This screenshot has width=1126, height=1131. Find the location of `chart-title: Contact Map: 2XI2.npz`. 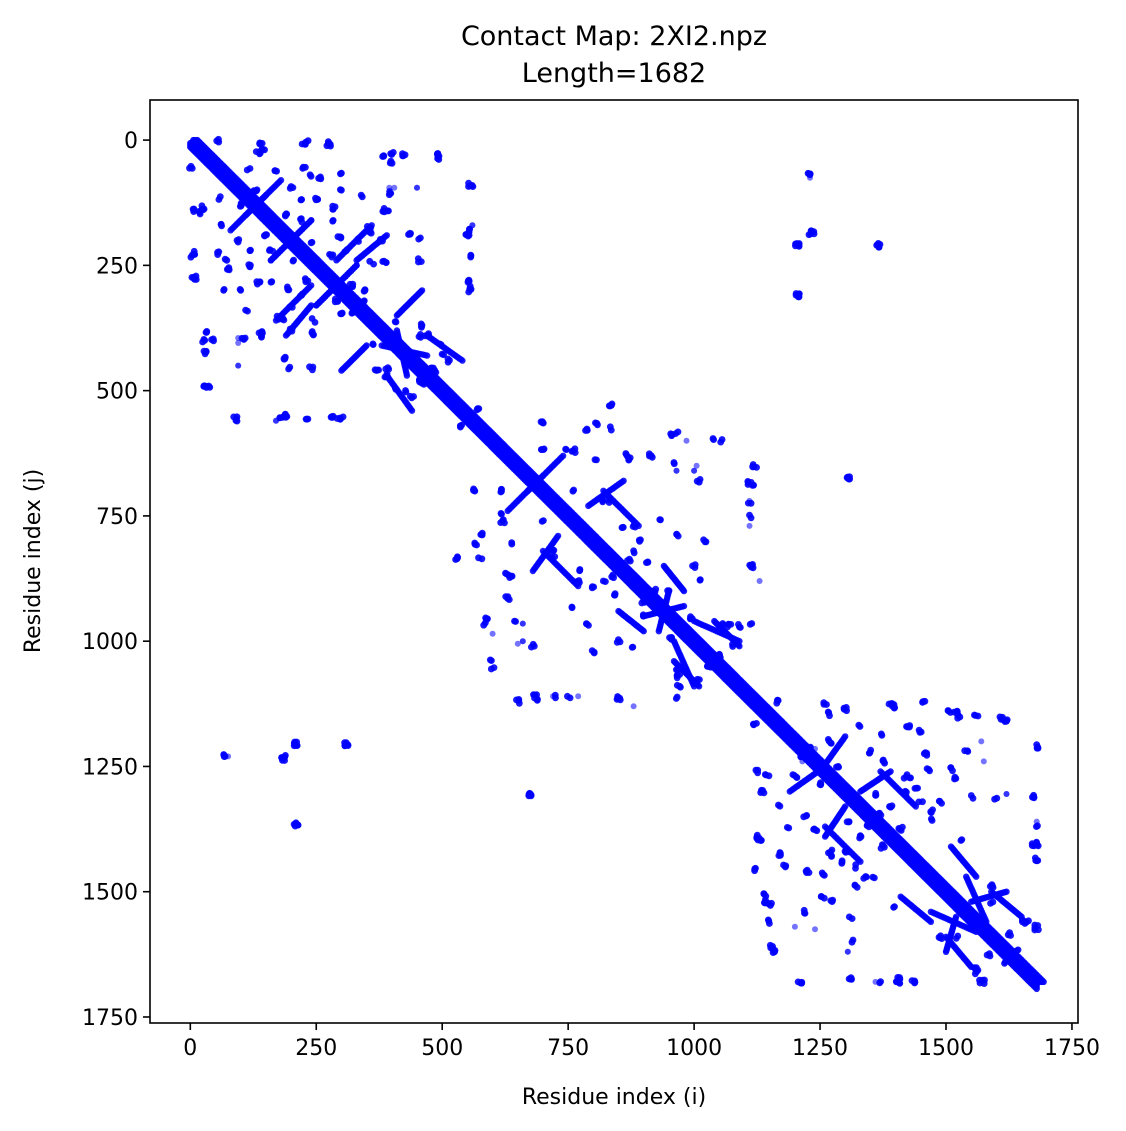

chart-title: Contact Map: 2XI2.npz is located at coordinates (614, 36).